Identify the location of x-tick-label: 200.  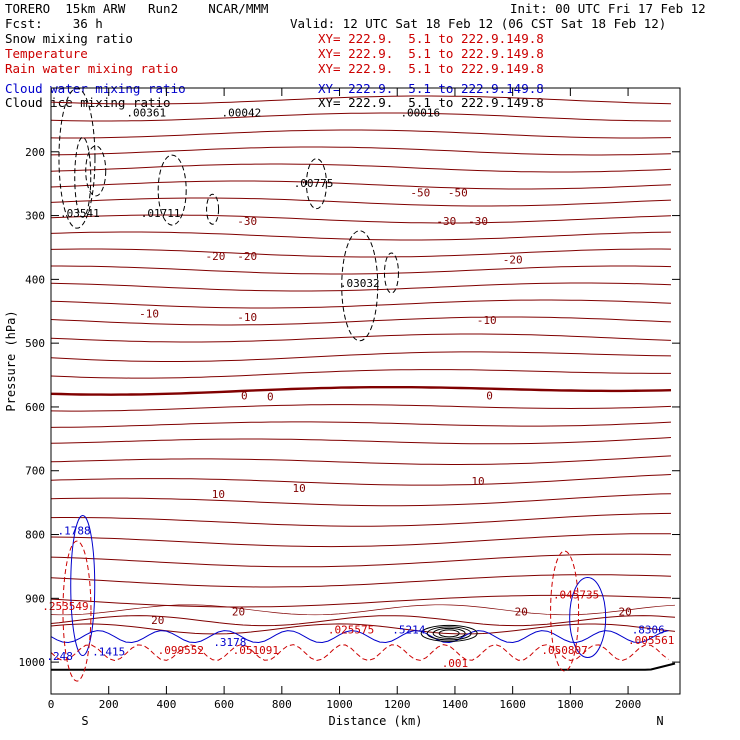
(109, 704).